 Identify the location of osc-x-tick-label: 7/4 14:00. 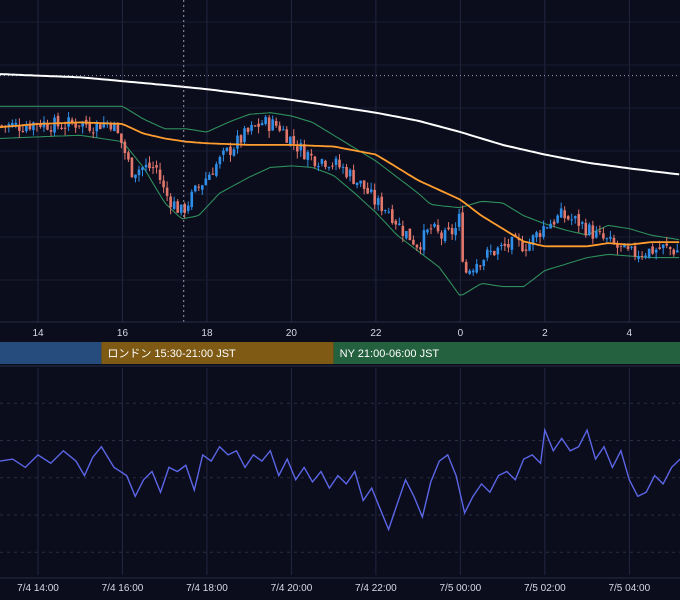
(38, 588).